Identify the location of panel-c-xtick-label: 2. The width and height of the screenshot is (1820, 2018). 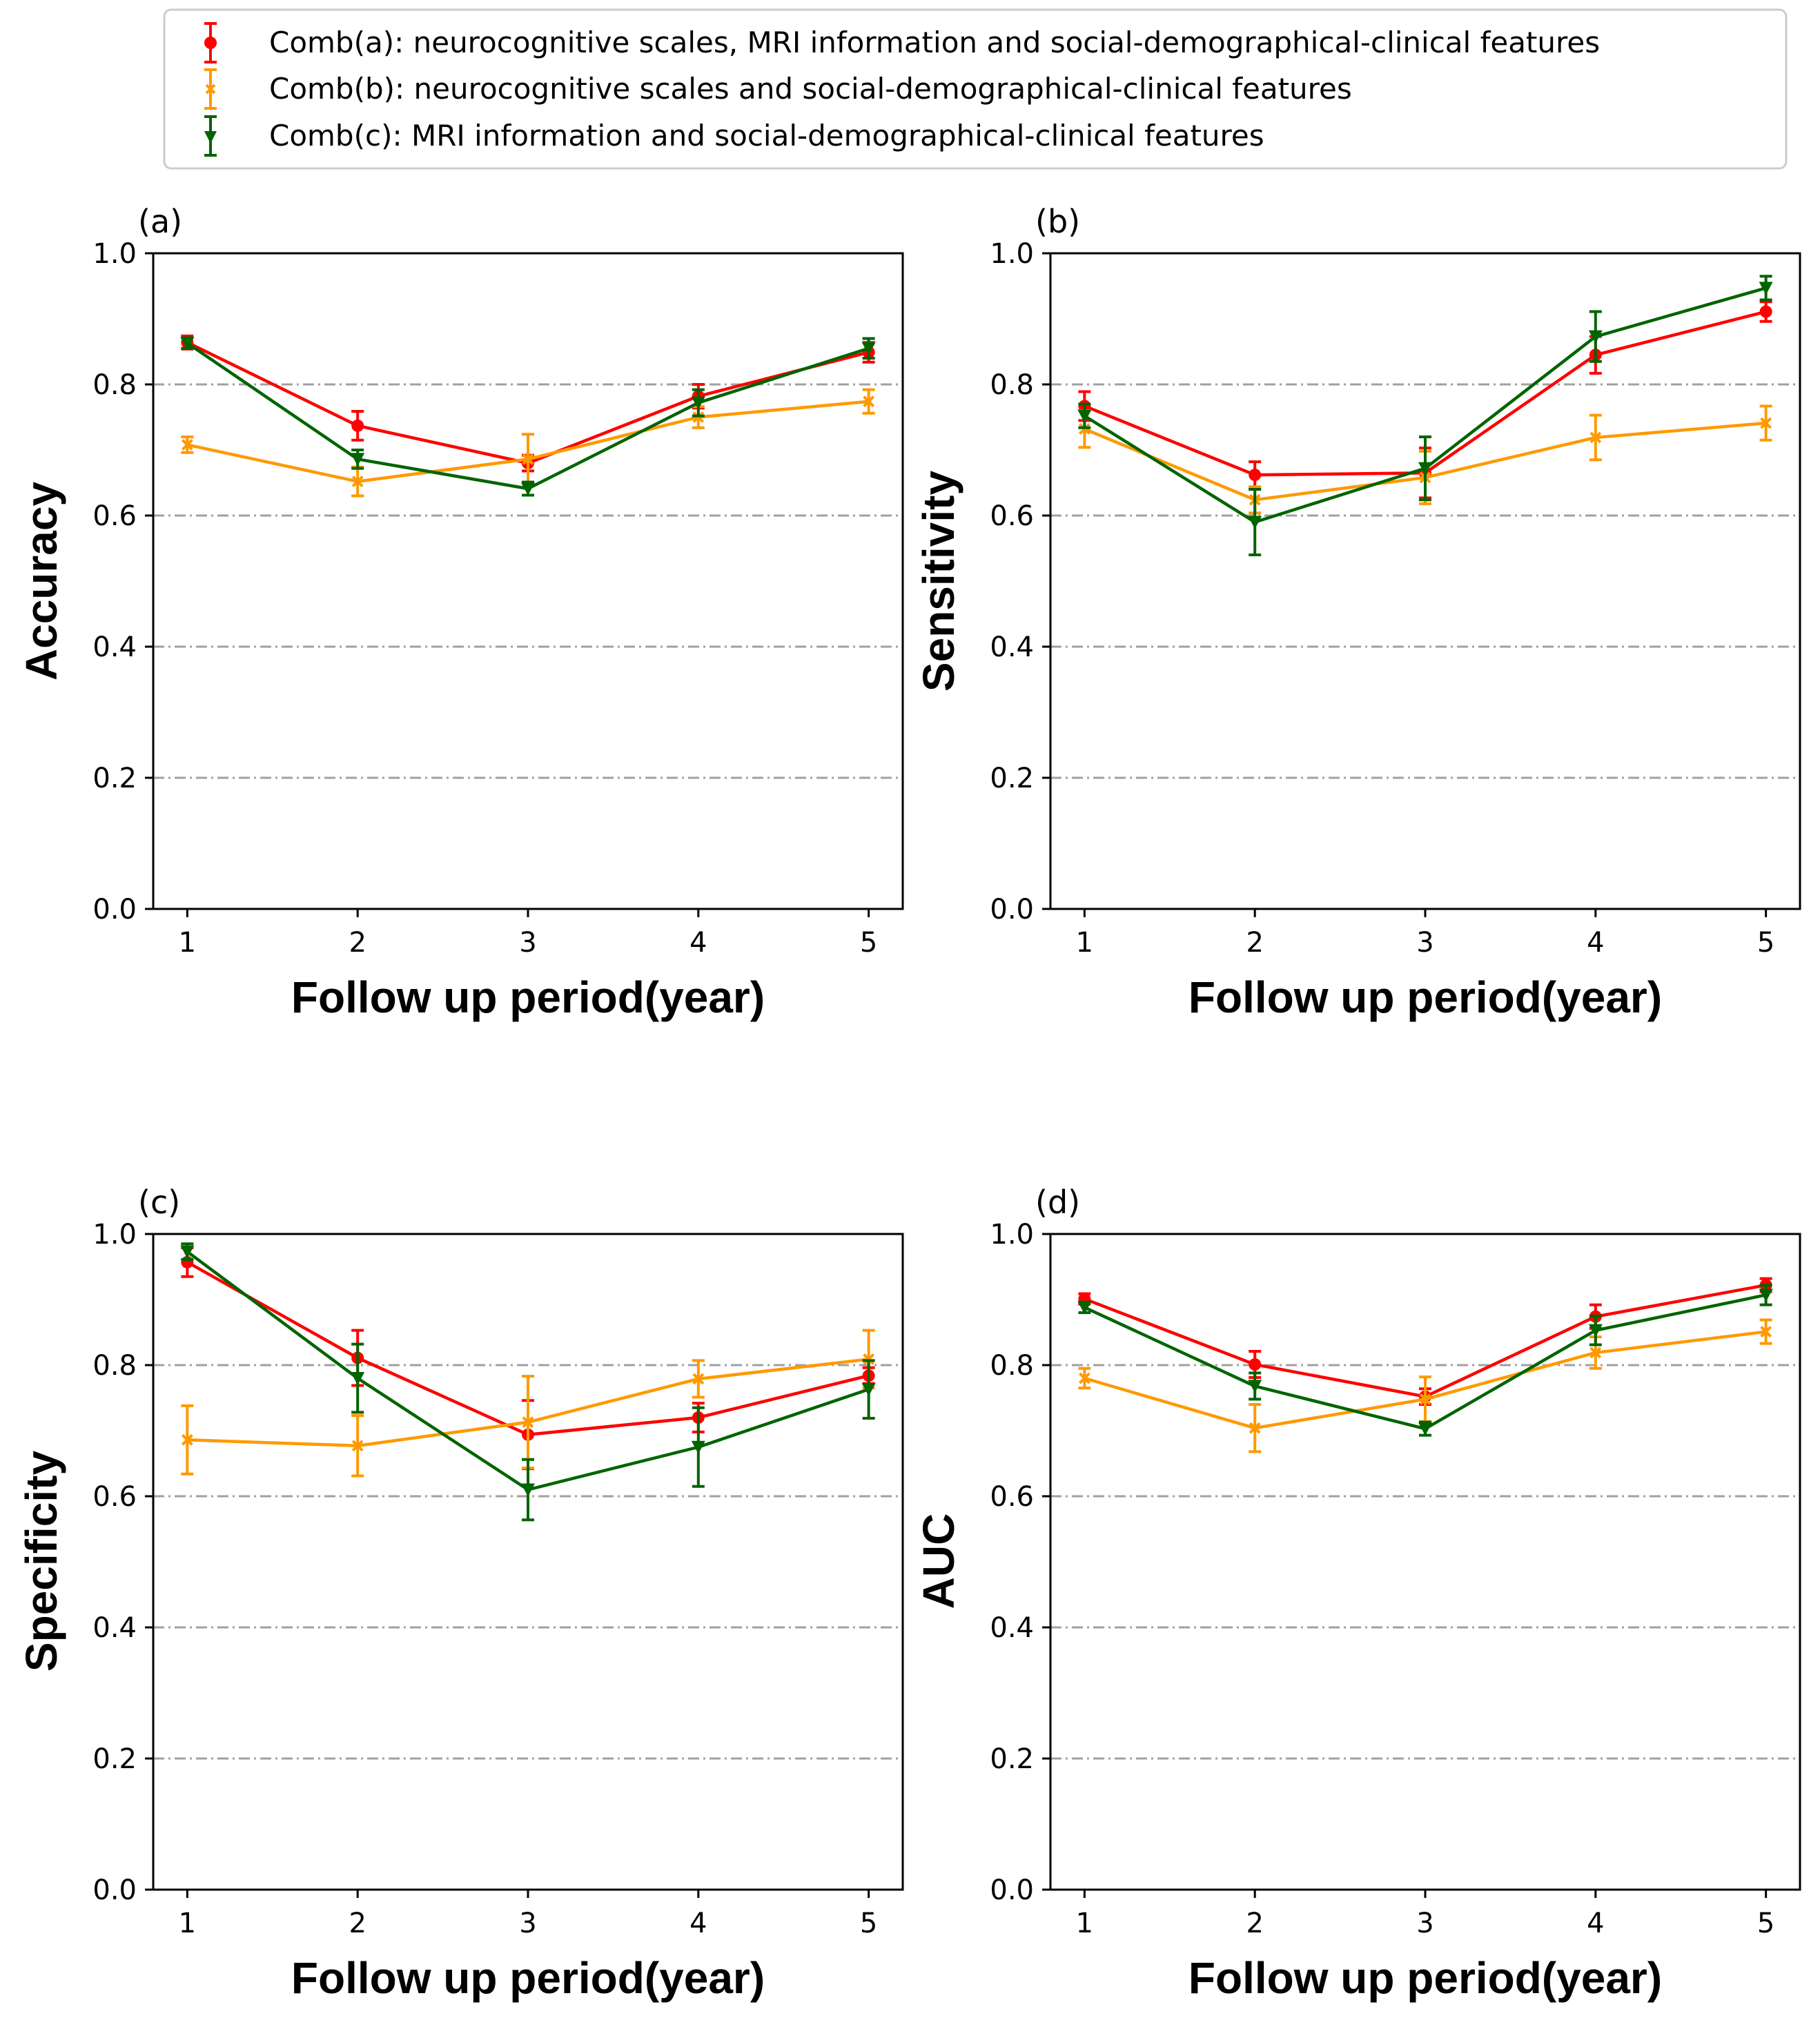
(357, 1924).